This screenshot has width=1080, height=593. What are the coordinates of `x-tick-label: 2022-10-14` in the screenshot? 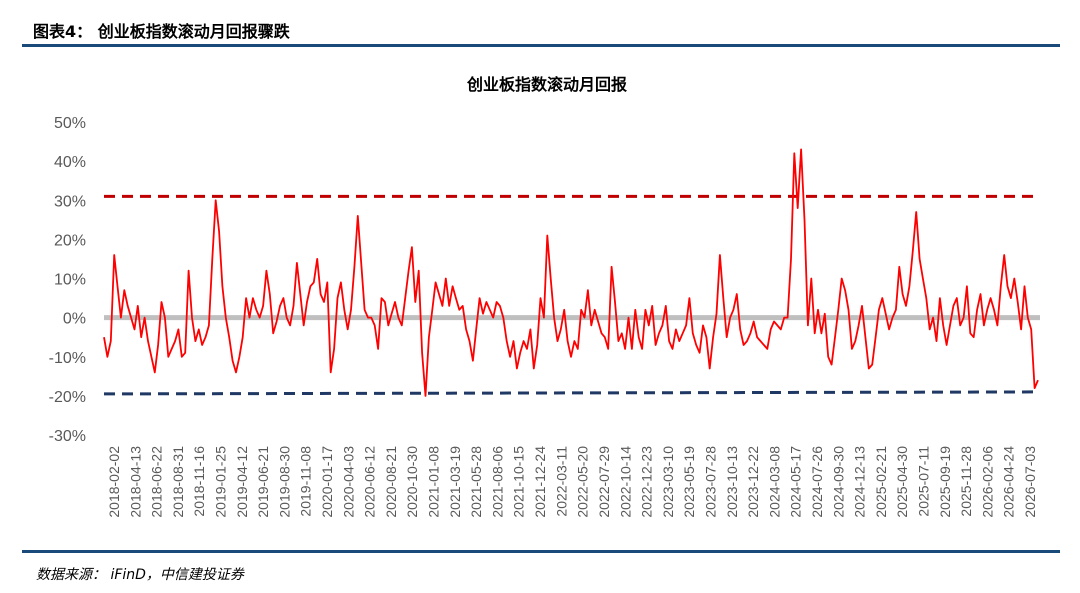 It's located at (625, 482).